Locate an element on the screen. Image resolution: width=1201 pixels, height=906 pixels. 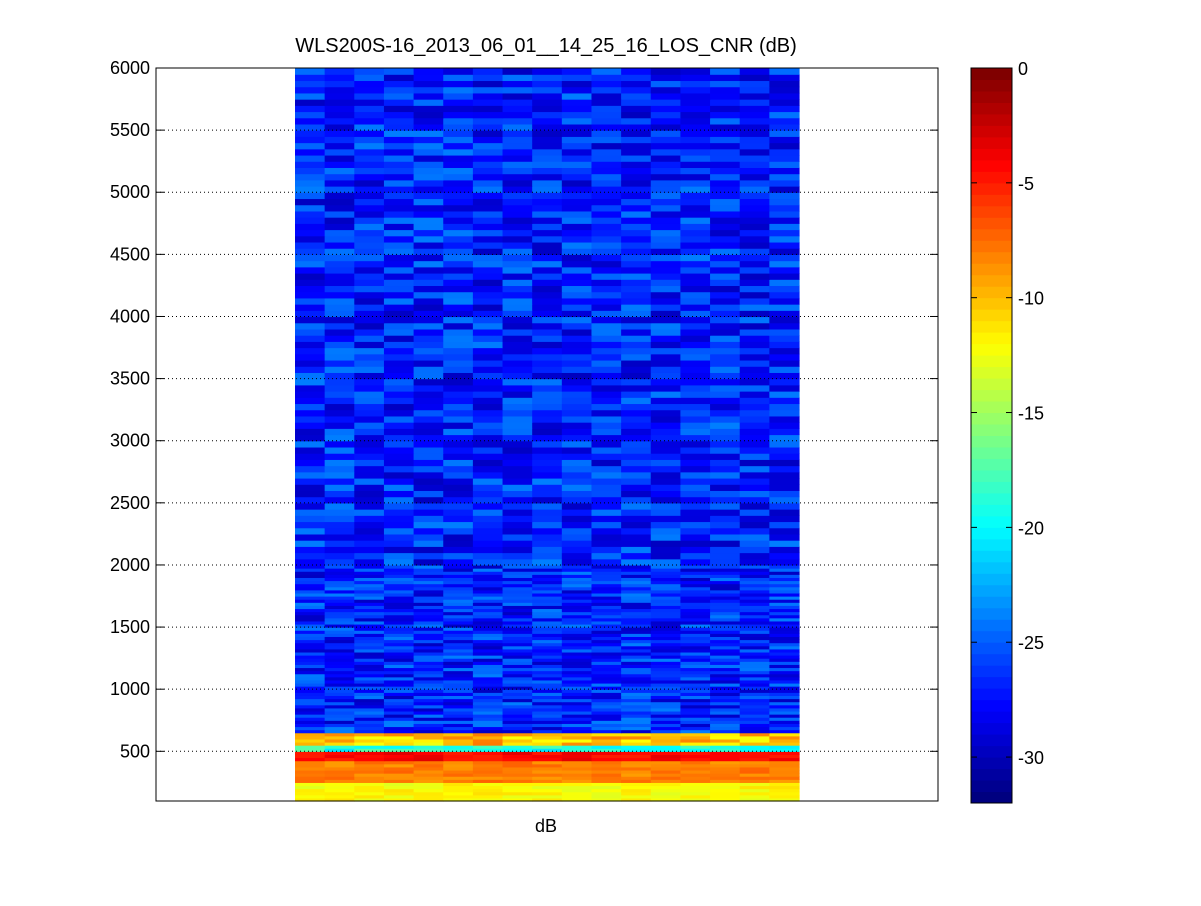
y-tick-label: 3500 is located at coordinates (130, 379).